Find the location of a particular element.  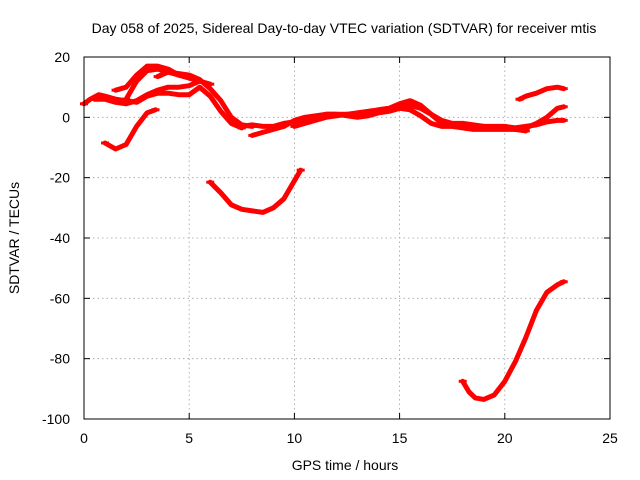

x-tick-label: 5 is located at coordinates (189, 438).